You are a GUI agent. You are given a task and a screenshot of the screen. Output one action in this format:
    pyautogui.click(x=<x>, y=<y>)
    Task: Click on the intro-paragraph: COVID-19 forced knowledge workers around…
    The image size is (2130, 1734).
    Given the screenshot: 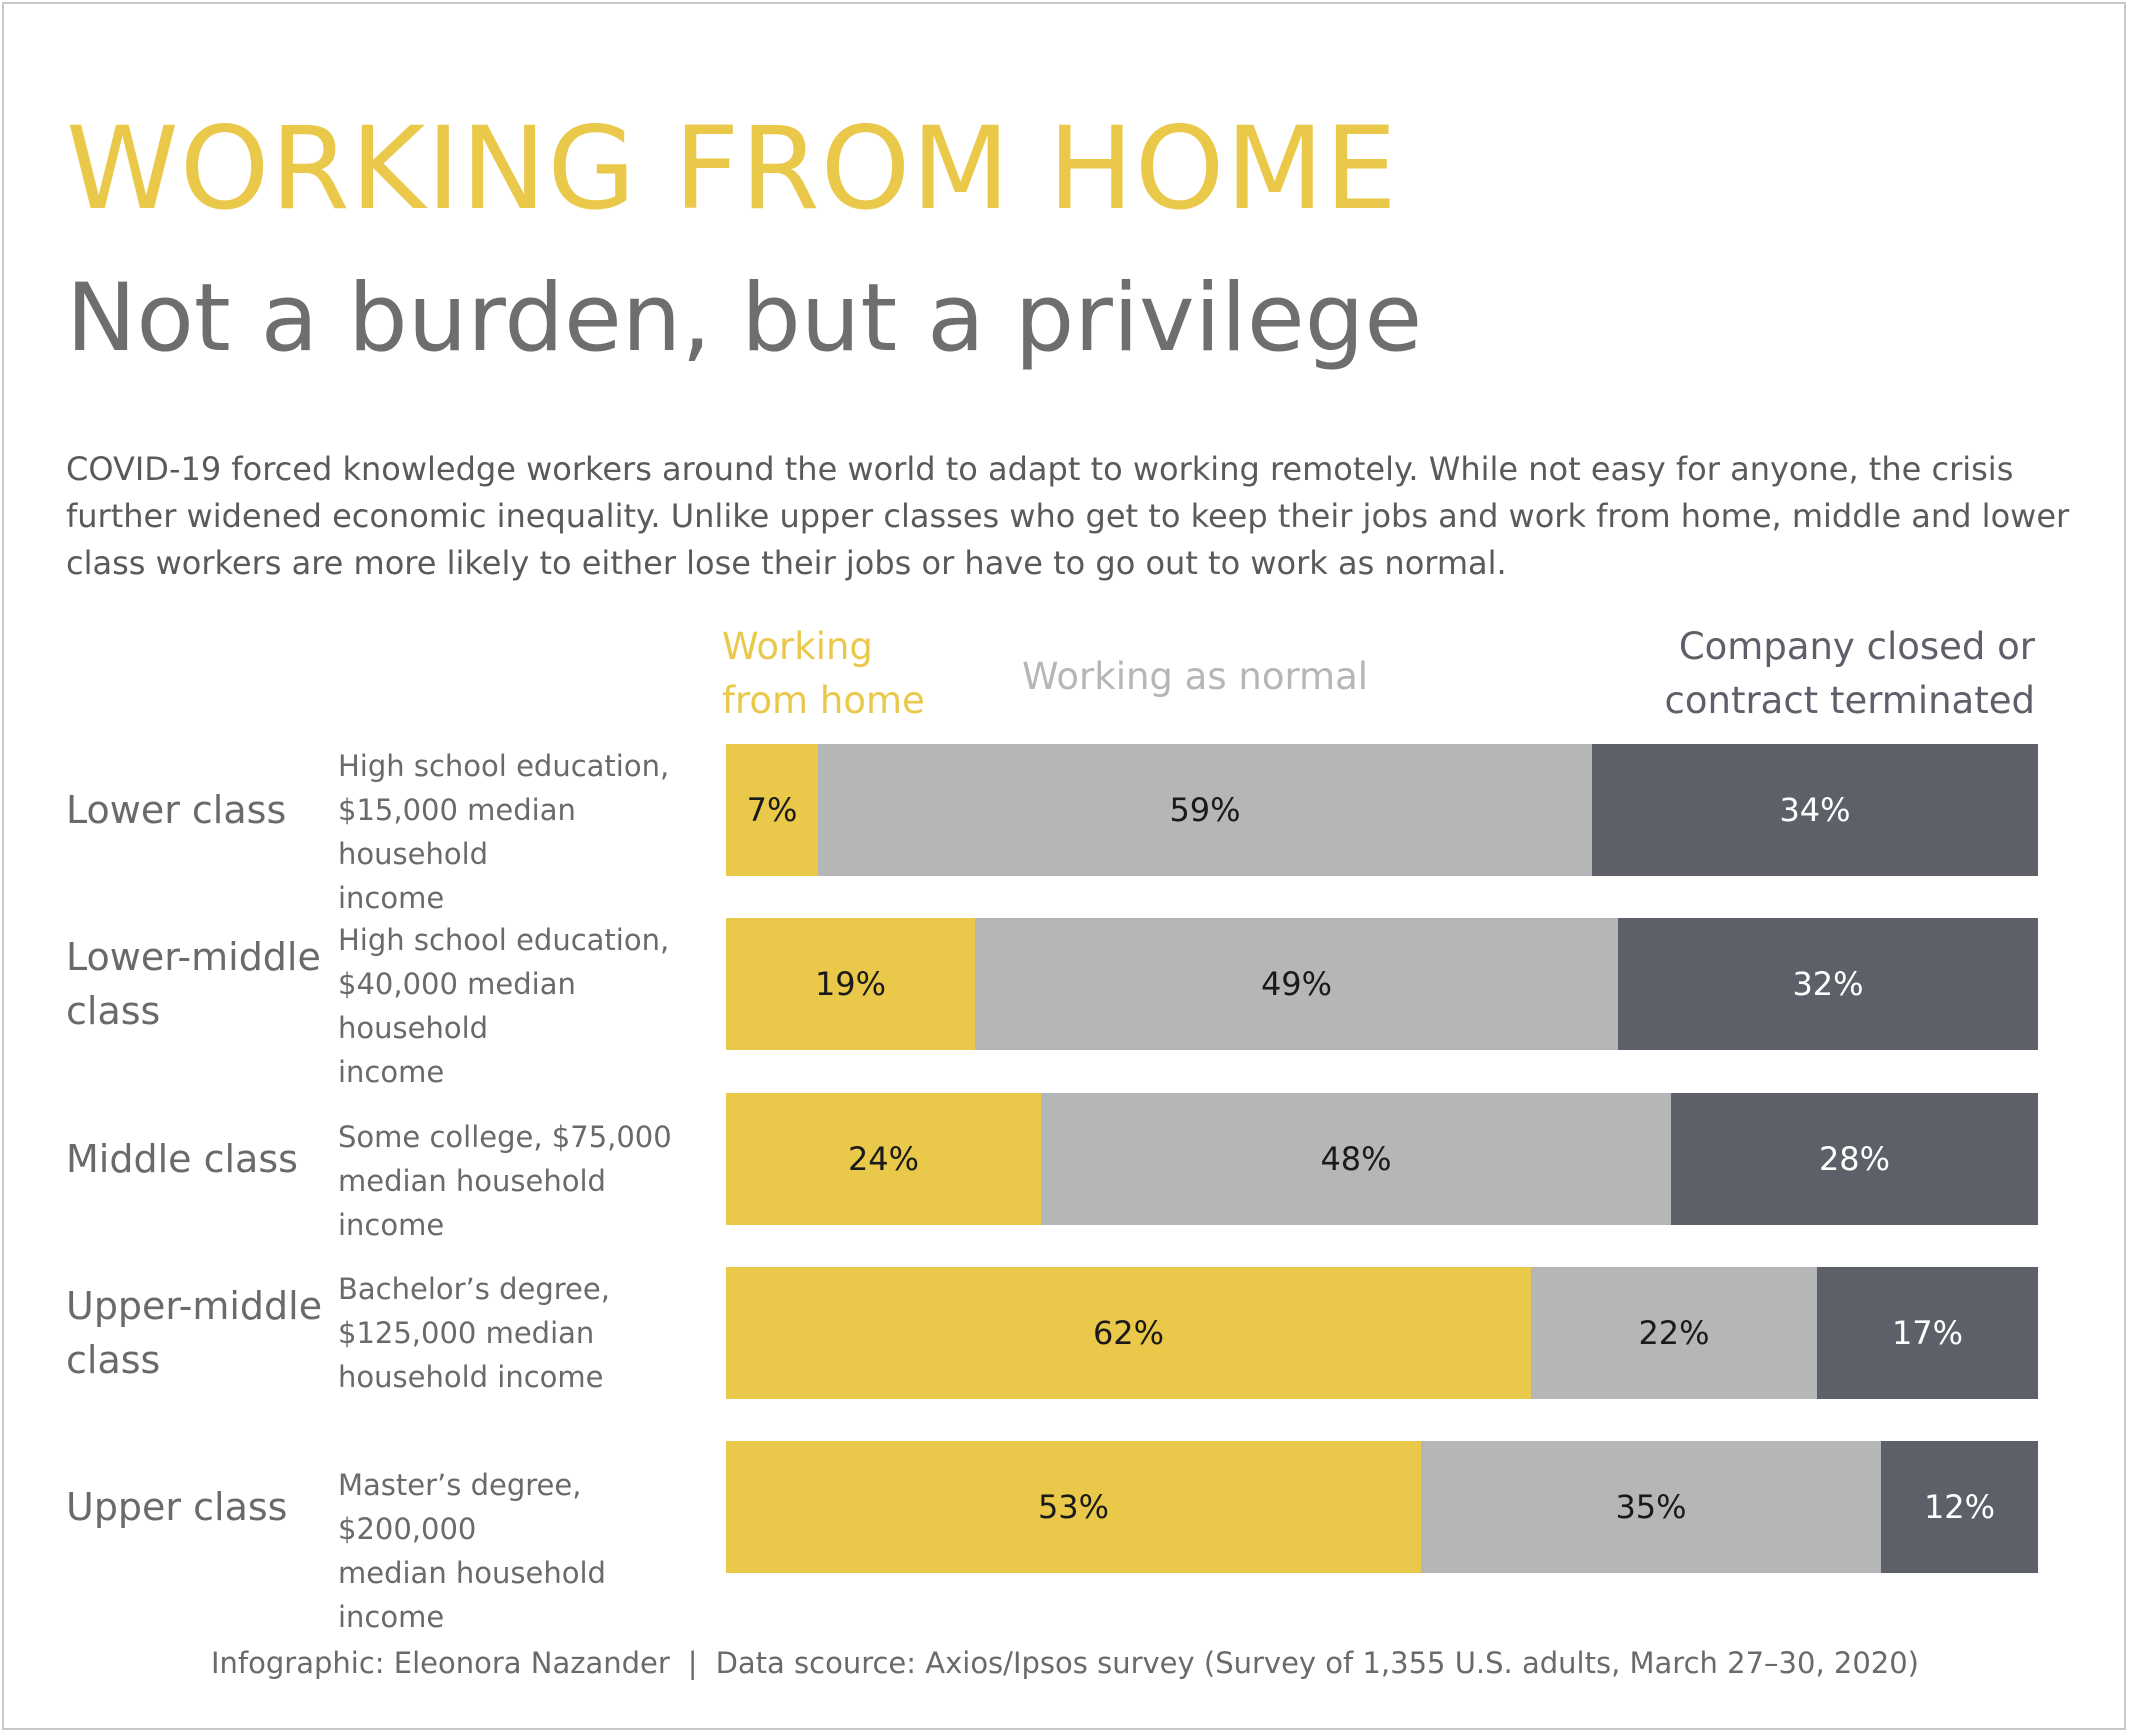 What is the action you would take?
    pyautogui.click(x=1068, y=516)
    